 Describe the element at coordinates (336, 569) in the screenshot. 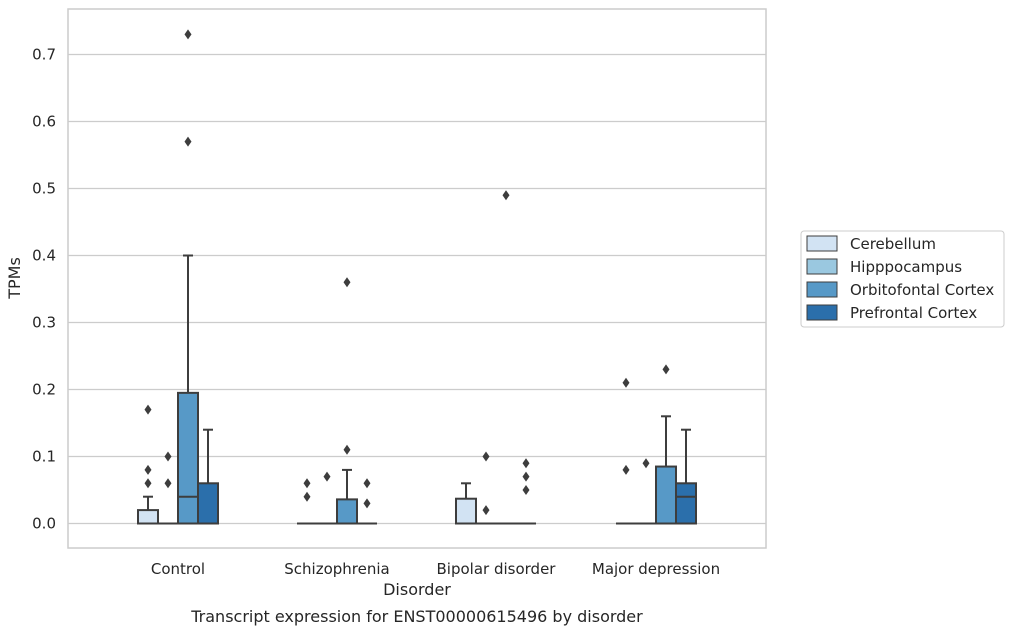

I see `x-tick-label: Schizophrenia` at that location.